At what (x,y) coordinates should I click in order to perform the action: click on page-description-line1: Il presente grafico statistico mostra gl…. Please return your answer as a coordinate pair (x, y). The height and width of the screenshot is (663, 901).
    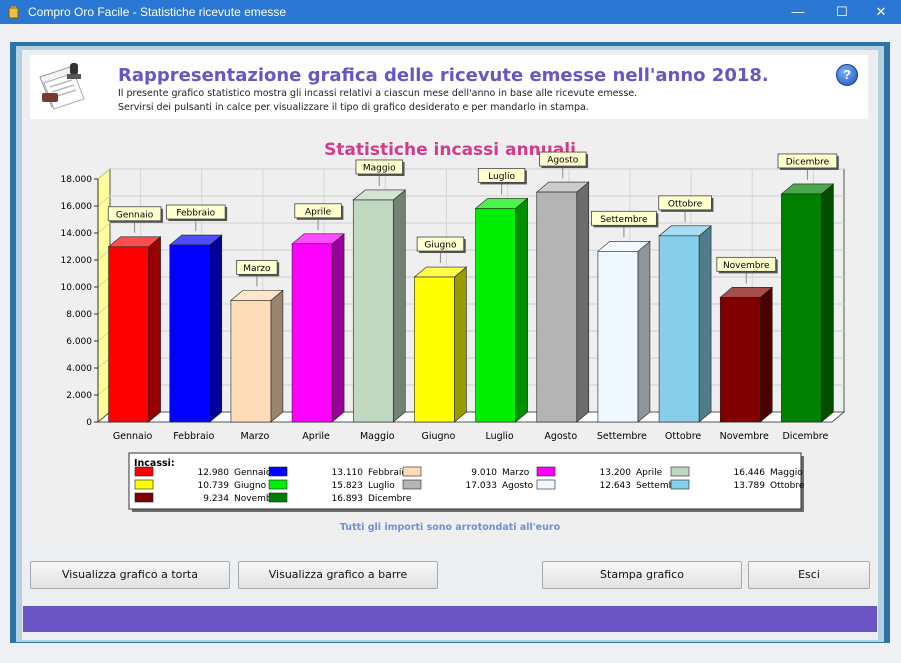
    Looking at the image, I should click on (378, 93).